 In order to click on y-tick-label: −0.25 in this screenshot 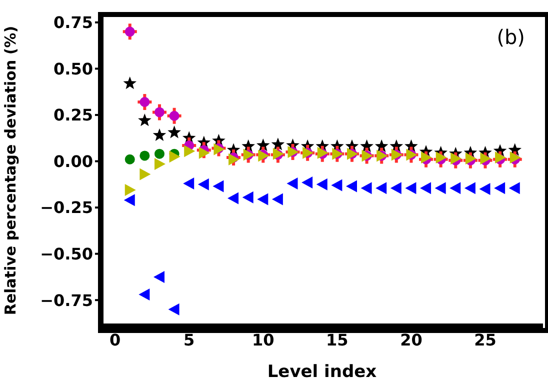, I will do `click(66, 208)`.